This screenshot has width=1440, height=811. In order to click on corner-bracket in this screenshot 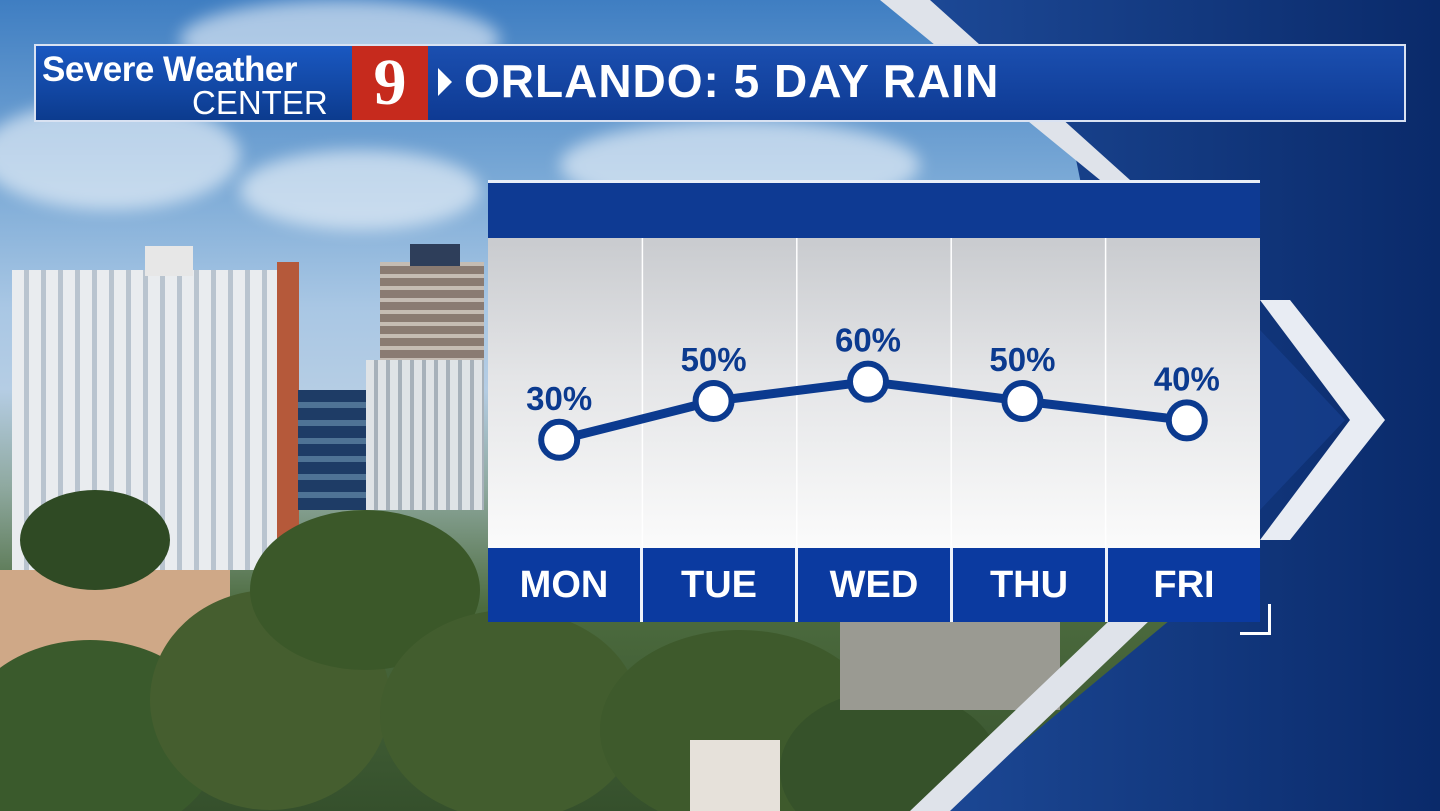, I will do `click(1255, 619)`.